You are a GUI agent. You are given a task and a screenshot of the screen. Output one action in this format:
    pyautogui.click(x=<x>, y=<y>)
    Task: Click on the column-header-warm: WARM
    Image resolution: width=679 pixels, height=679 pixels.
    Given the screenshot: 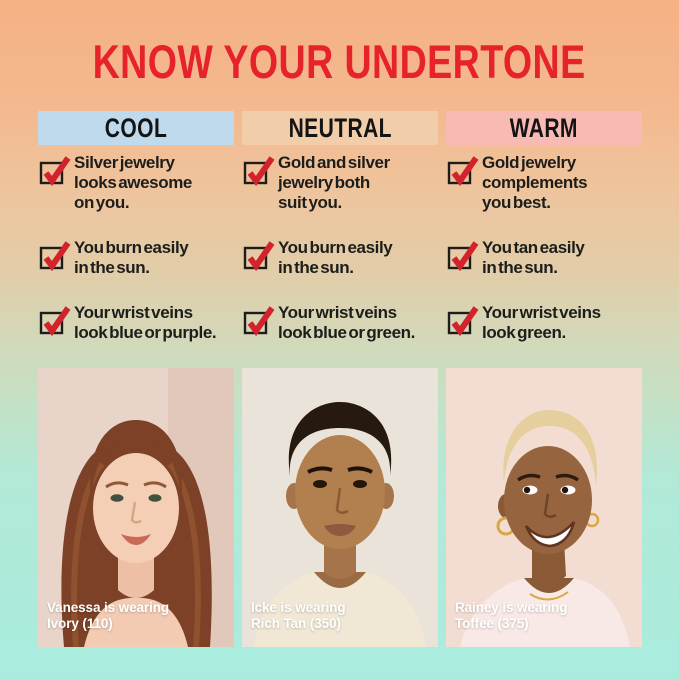 What is the action you would take?
    pyautogui.click(x=544, y=128)
    